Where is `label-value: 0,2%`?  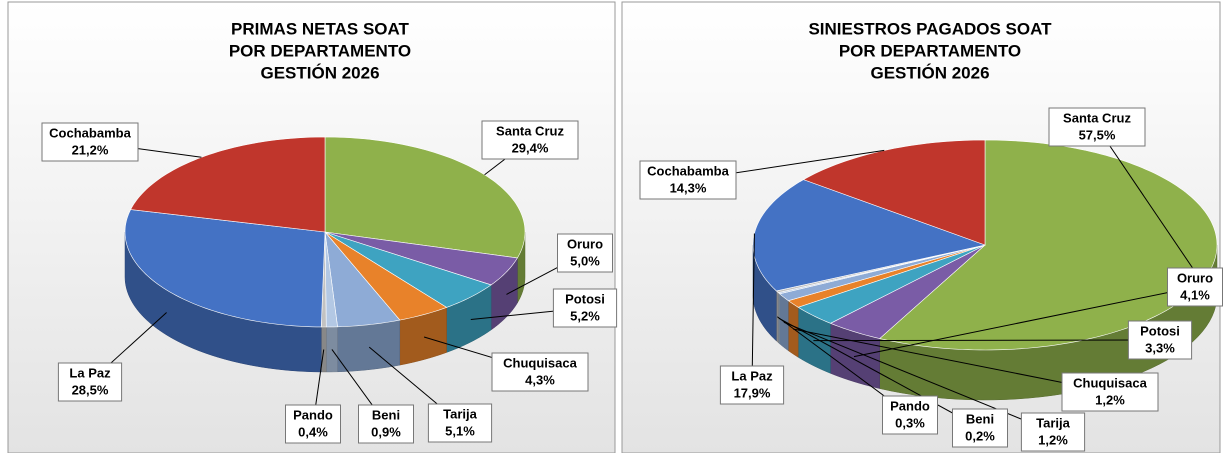
label-value: 0,2% is located at coordinates (980, 435).